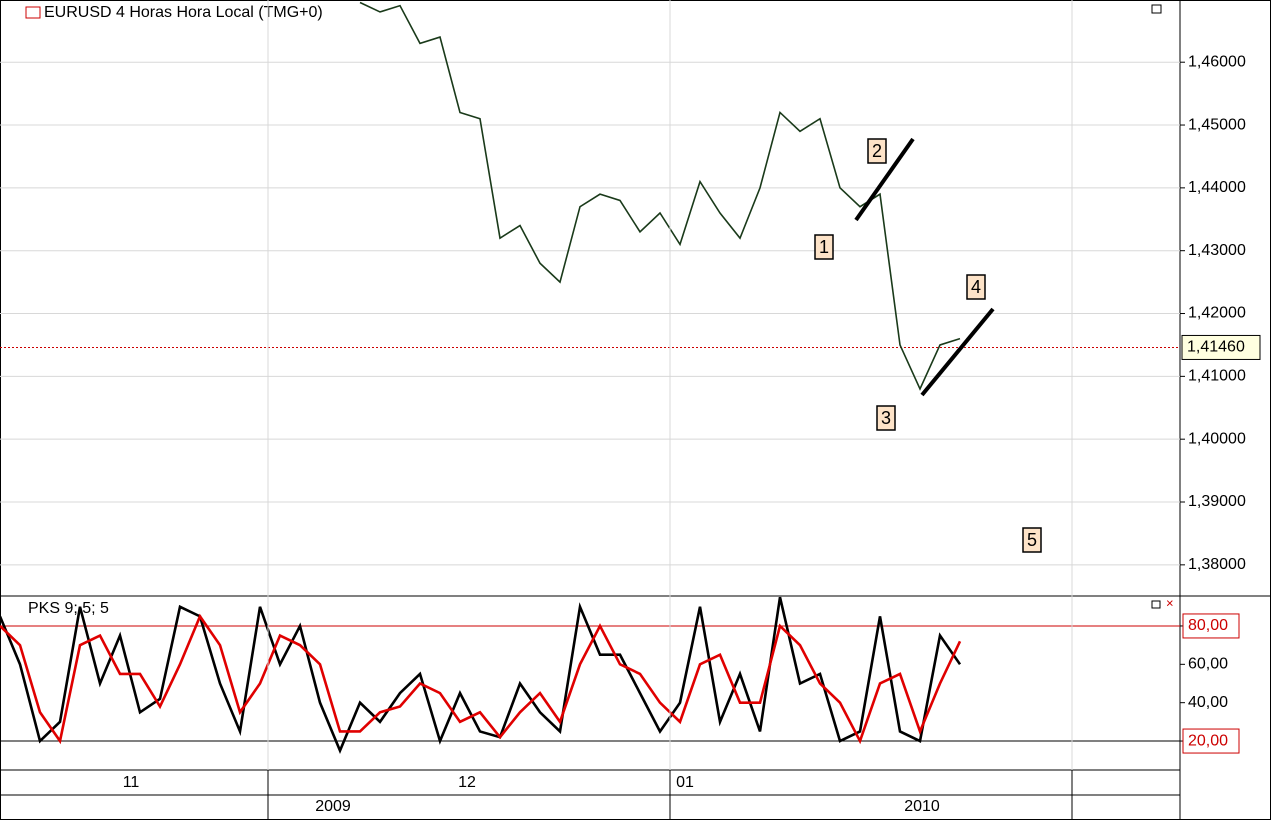 This screenshot has height=820, width=1271. Describe the element at coordinates (685, 782) in the screenshot. I see `x-tick-label: 01` at that location.